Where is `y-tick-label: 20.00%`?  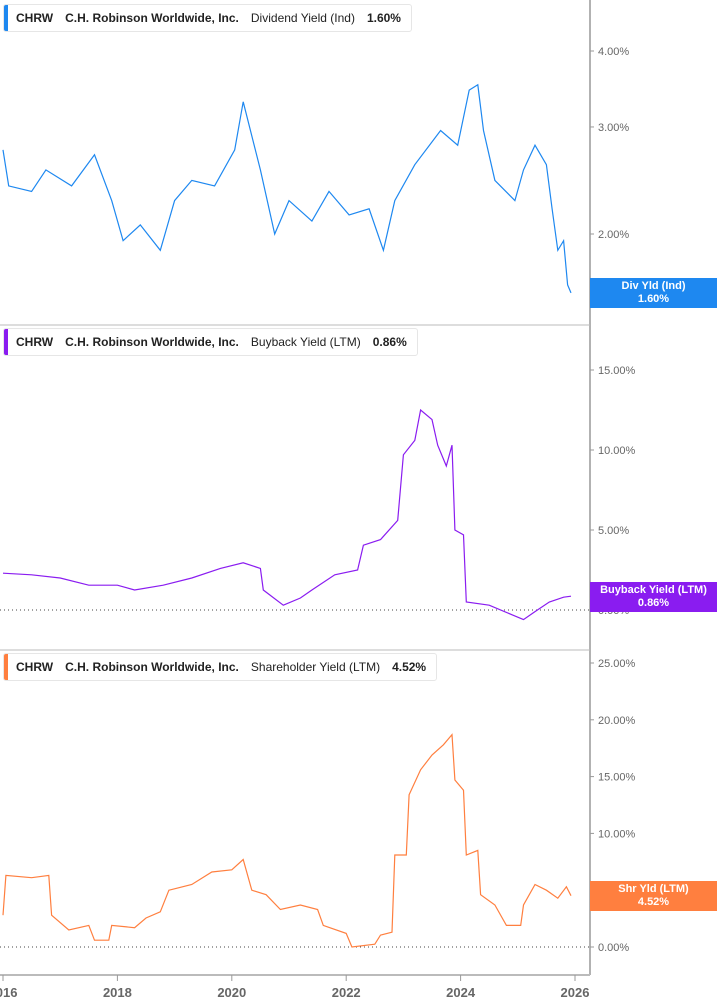 y-tick-label: 20.00% is located at coordinates (617, 721).